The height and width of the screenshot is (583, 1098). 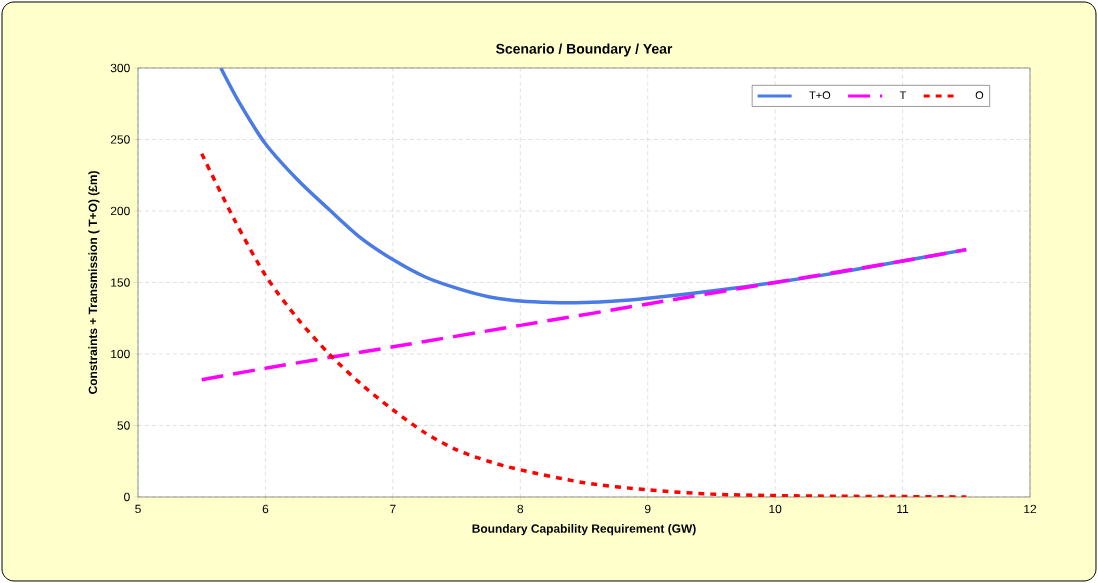 What do you see at coordinates (584, 530) in the screenshot?
I see `x-axis-title: Boundary Capability Requirement (GW)` at bounding box center [584, 530].